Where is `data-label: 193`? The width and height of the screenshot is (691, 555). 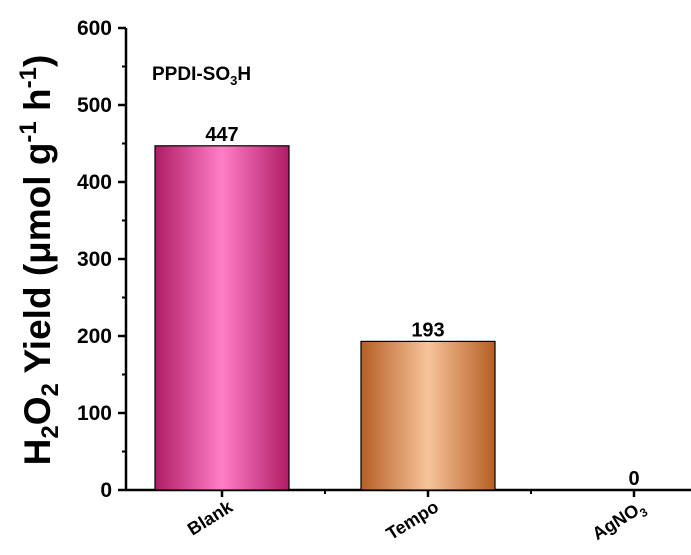 data-label: 193 is located at coordinates (427, 330).